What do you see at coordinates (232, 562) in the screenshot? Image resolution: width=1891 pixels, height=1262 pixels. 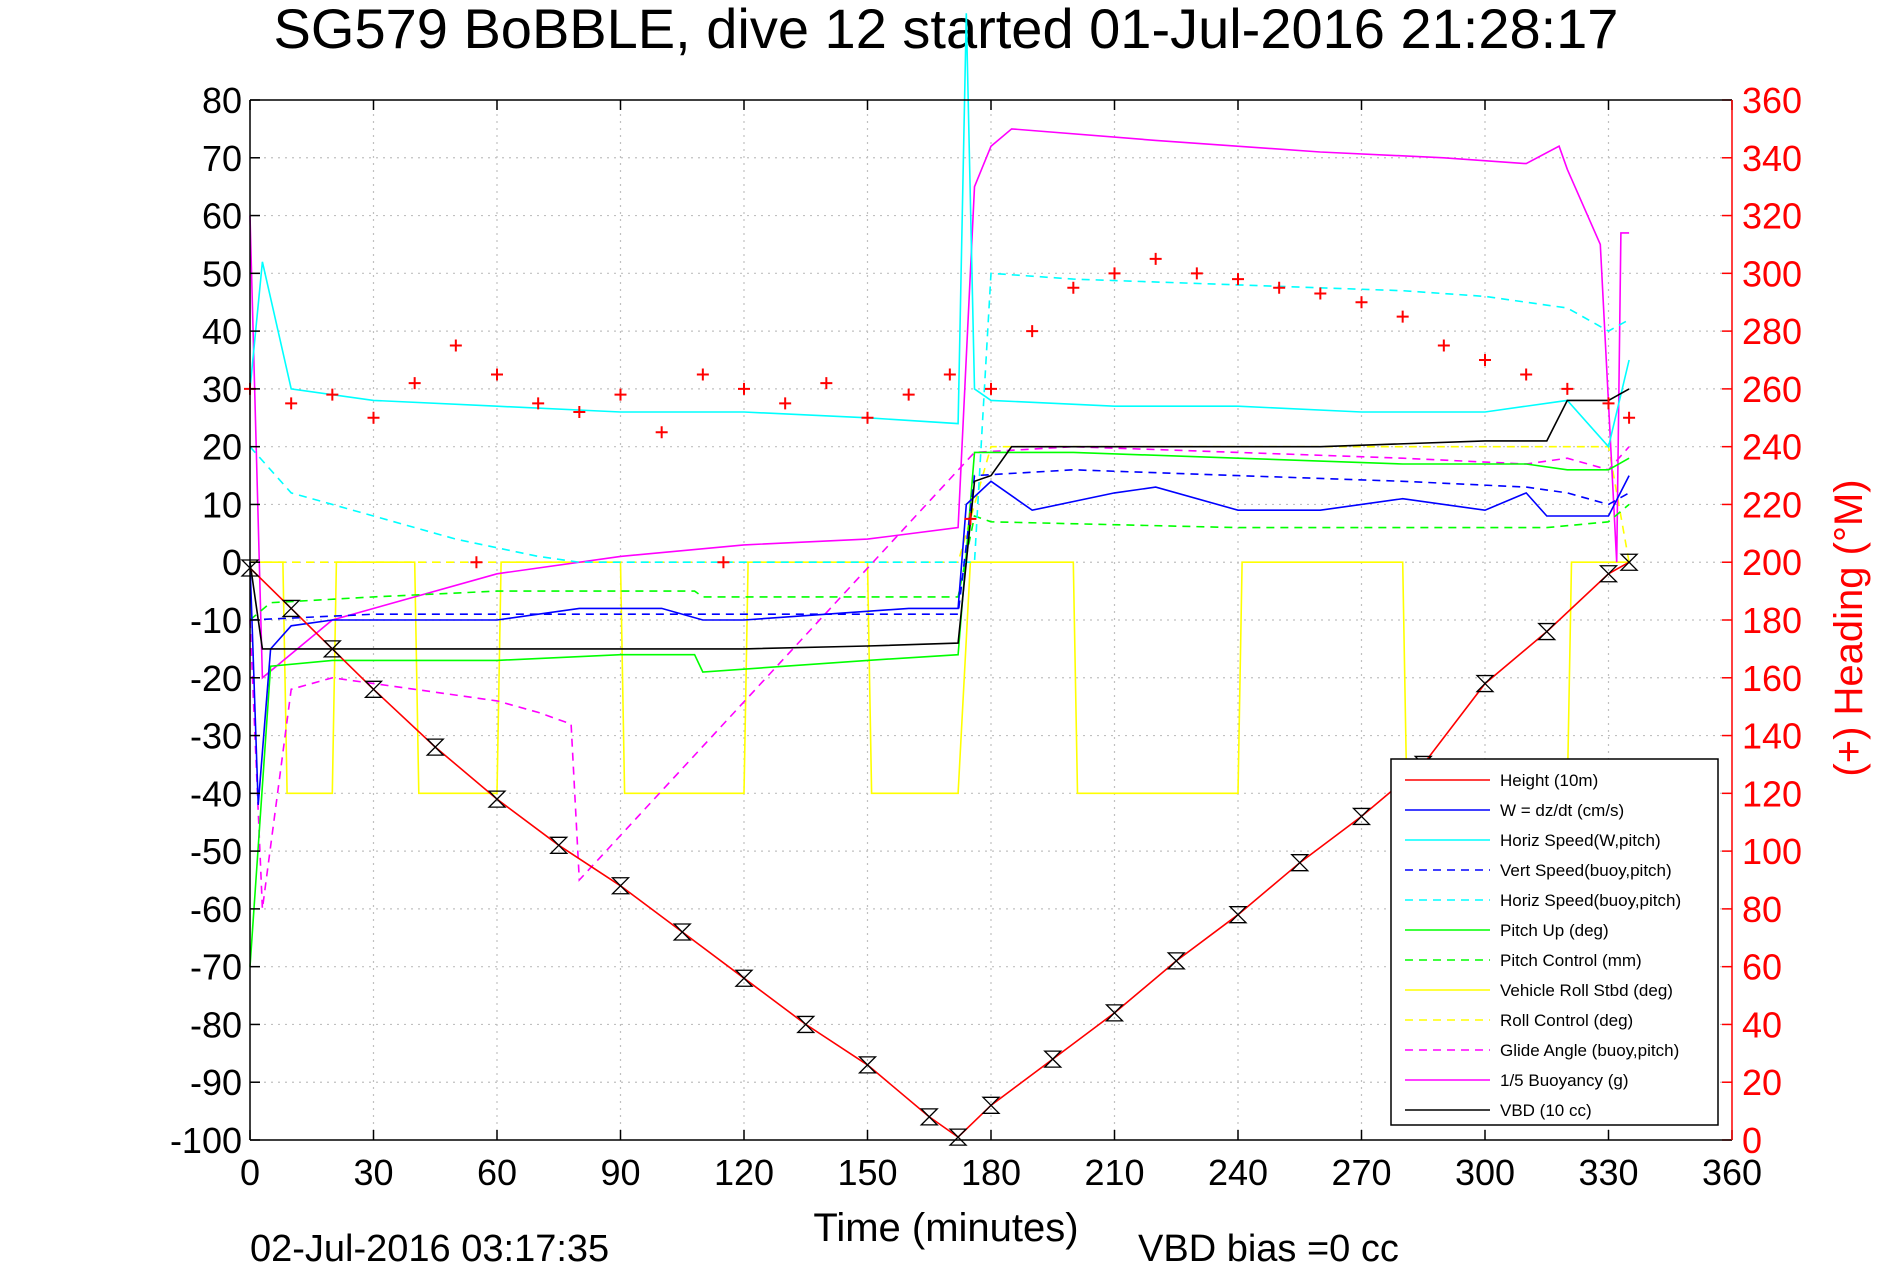 I see `y-tick-label: 0` at bounding box center [232, 562].